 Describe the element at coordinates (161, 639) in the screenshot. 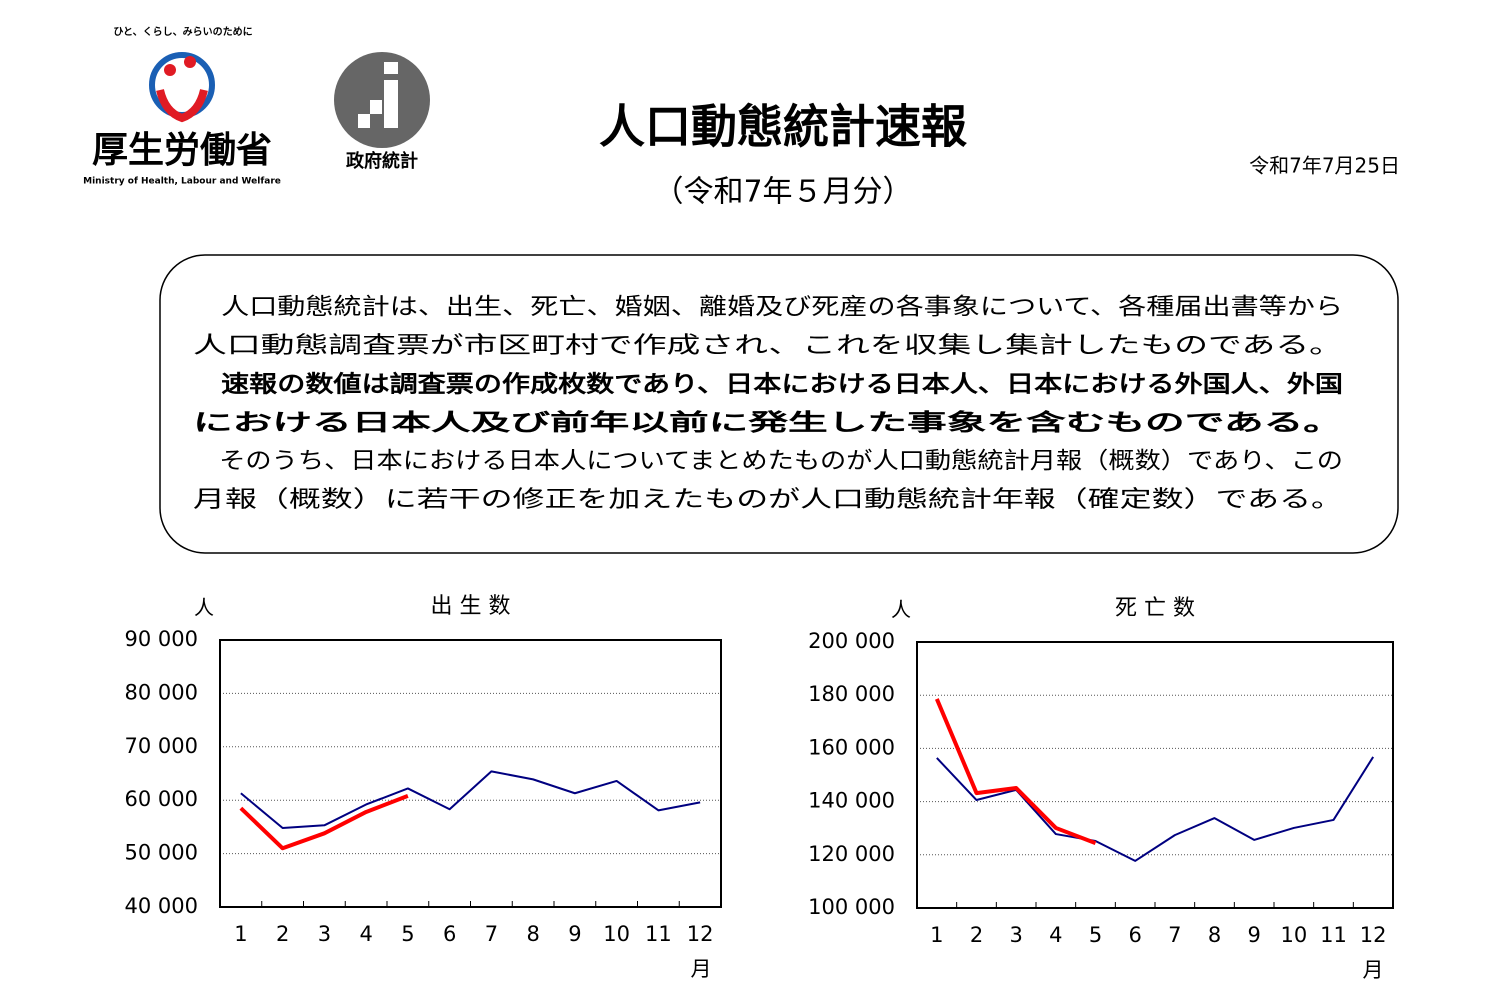

I see `y-tick-label: 90 000` at that location.